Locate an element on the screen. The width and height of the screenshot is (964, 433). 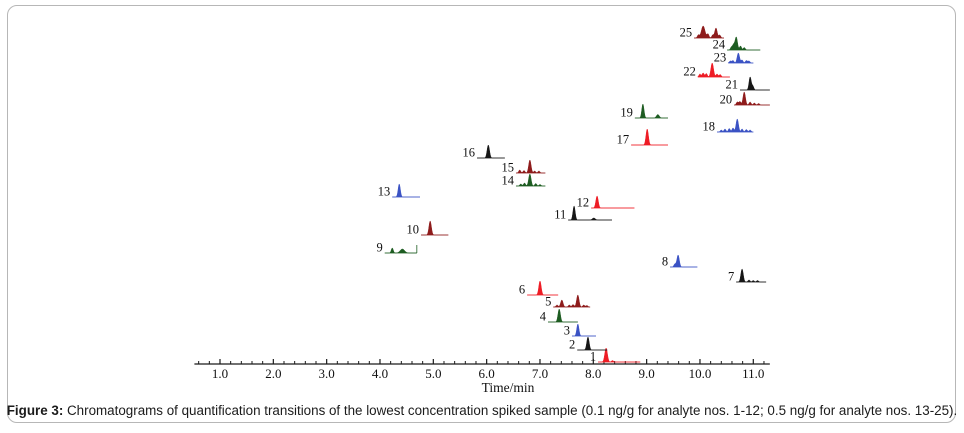
trace-22: 22 is located at coordinates (706, 70).